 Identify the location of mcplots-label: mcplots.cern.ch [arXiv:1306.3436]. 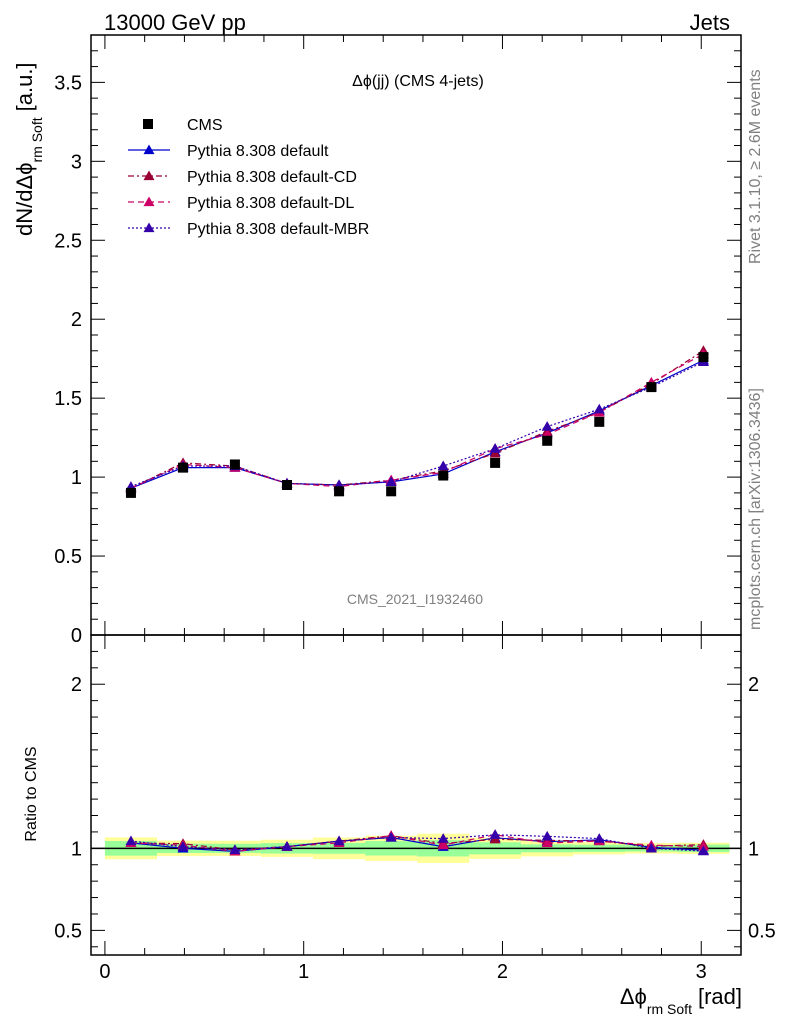
(755, 509).